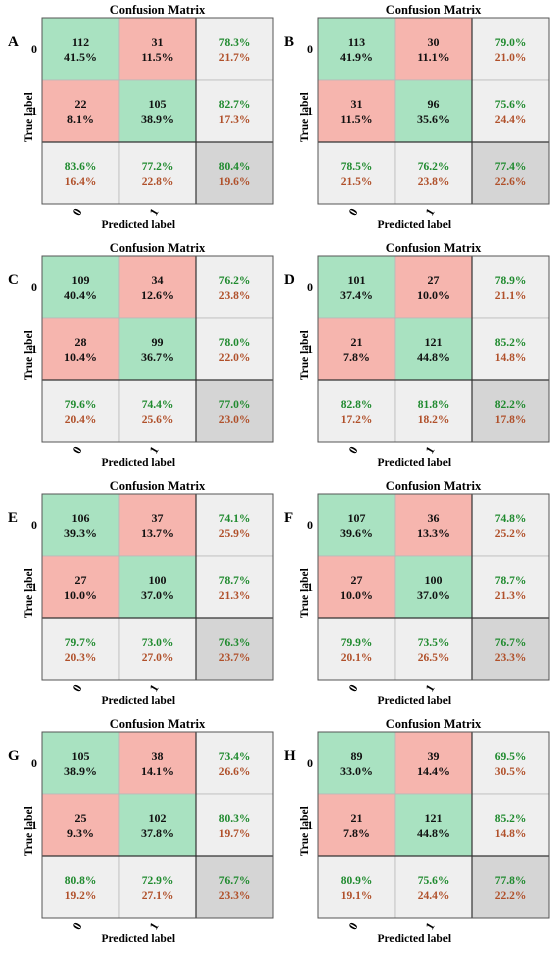 Image resolution: width=550 pixels, height=960 pixels. What do you see at coordinates (80, 533) in the screenshot?
I see `cell-percent-label: 39.3%` at bounding box center [80, 533].